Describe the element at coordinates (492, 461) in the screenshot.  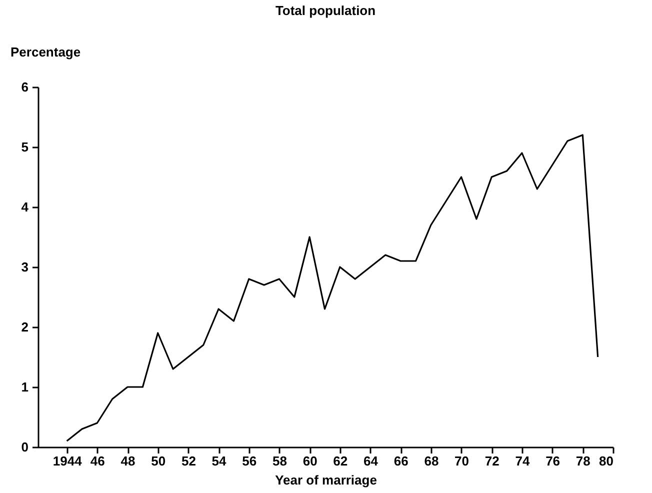
I see `x-tick-label: 72` at that location.